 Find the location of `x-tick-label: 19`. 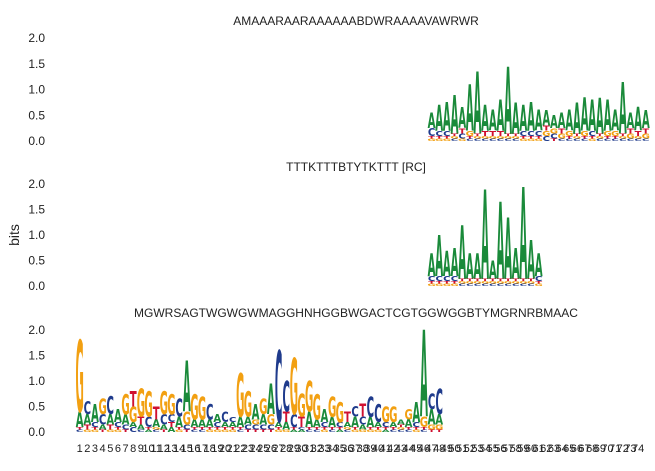

x-tick-label: 19 is located at coordinates (217, 449).